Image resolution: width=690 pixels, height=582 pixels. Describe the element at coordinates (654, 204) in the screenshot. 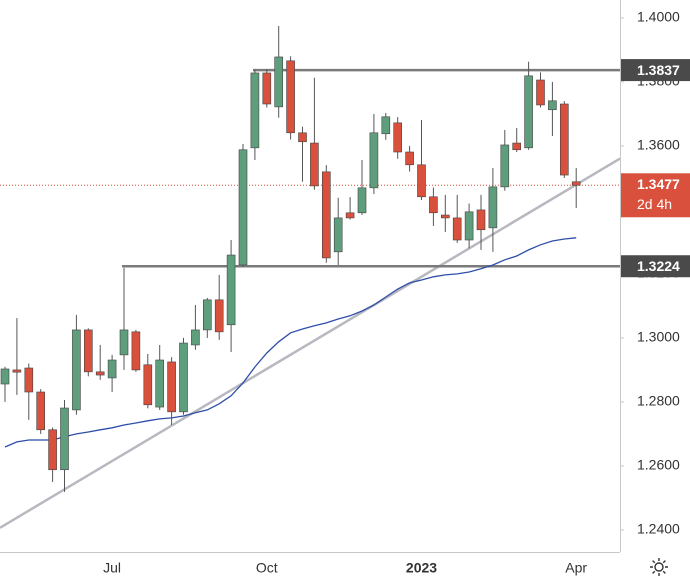

I see `countdown-label: 2d 4h` at that location.